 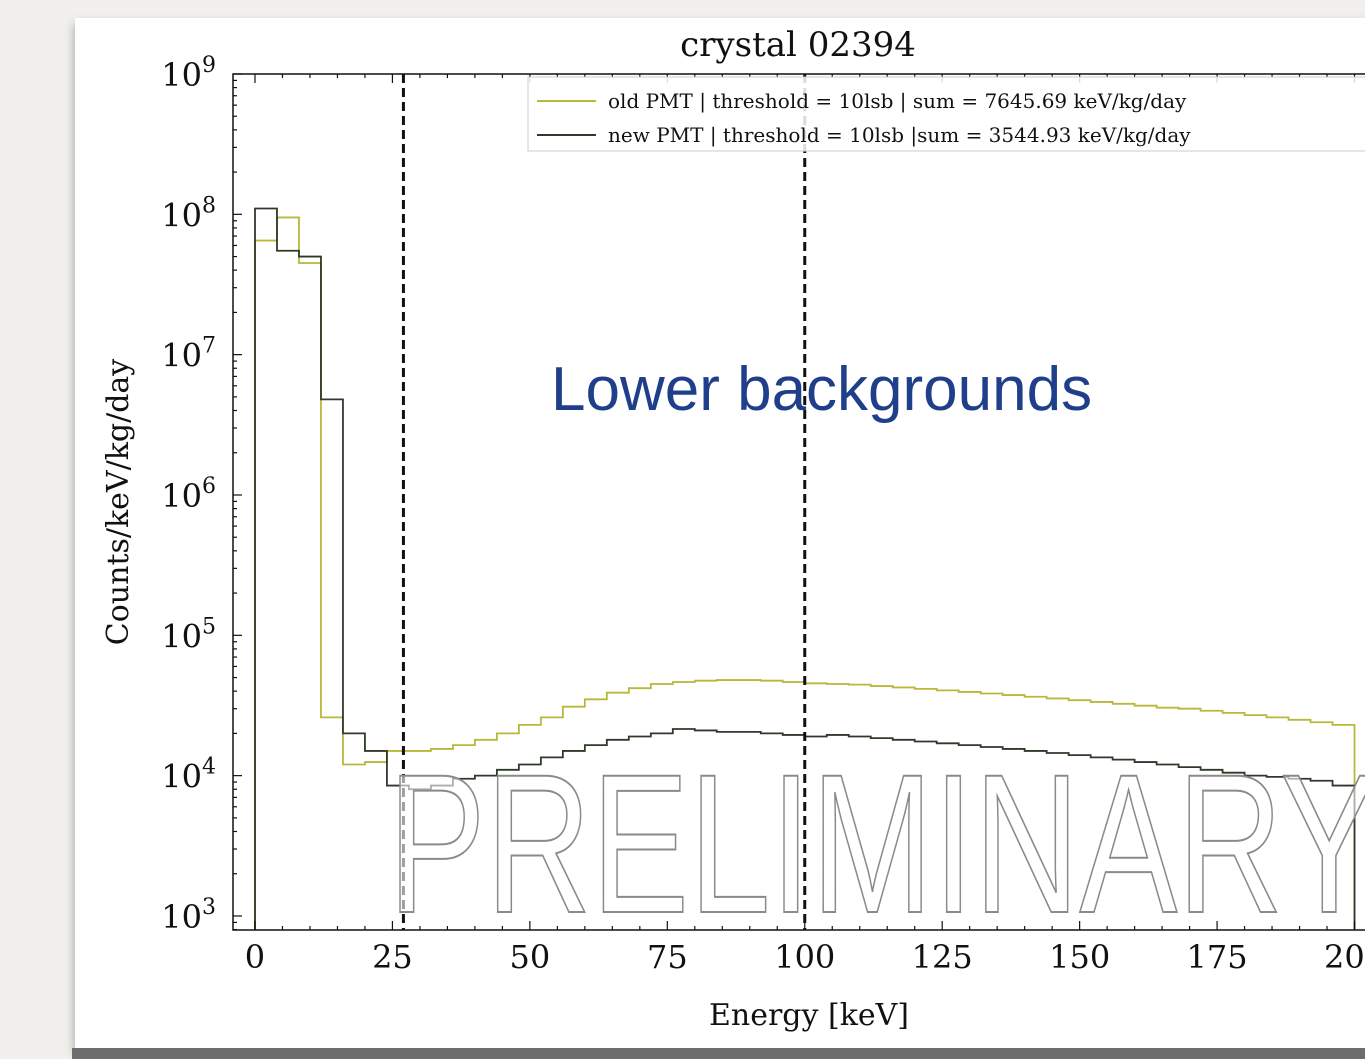 I want to click on x-tick-label: 0, so click(x=255, y=957).